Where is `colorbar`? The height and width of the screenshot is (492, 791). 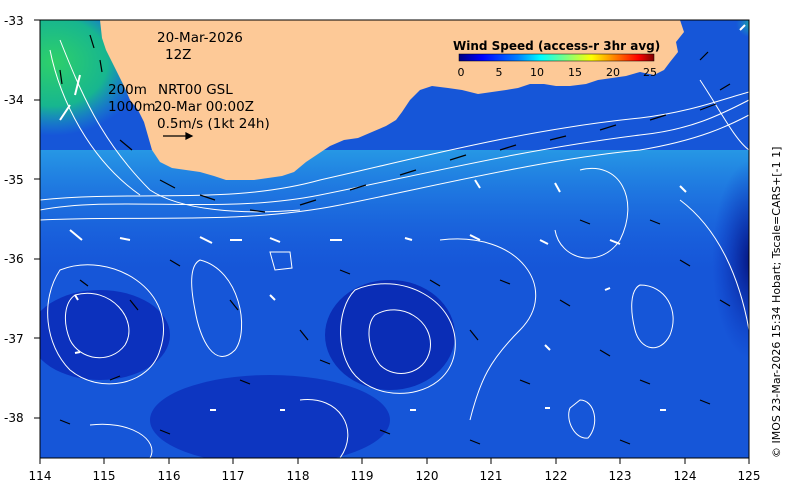
colorbar is located at coordinates (556, 57).